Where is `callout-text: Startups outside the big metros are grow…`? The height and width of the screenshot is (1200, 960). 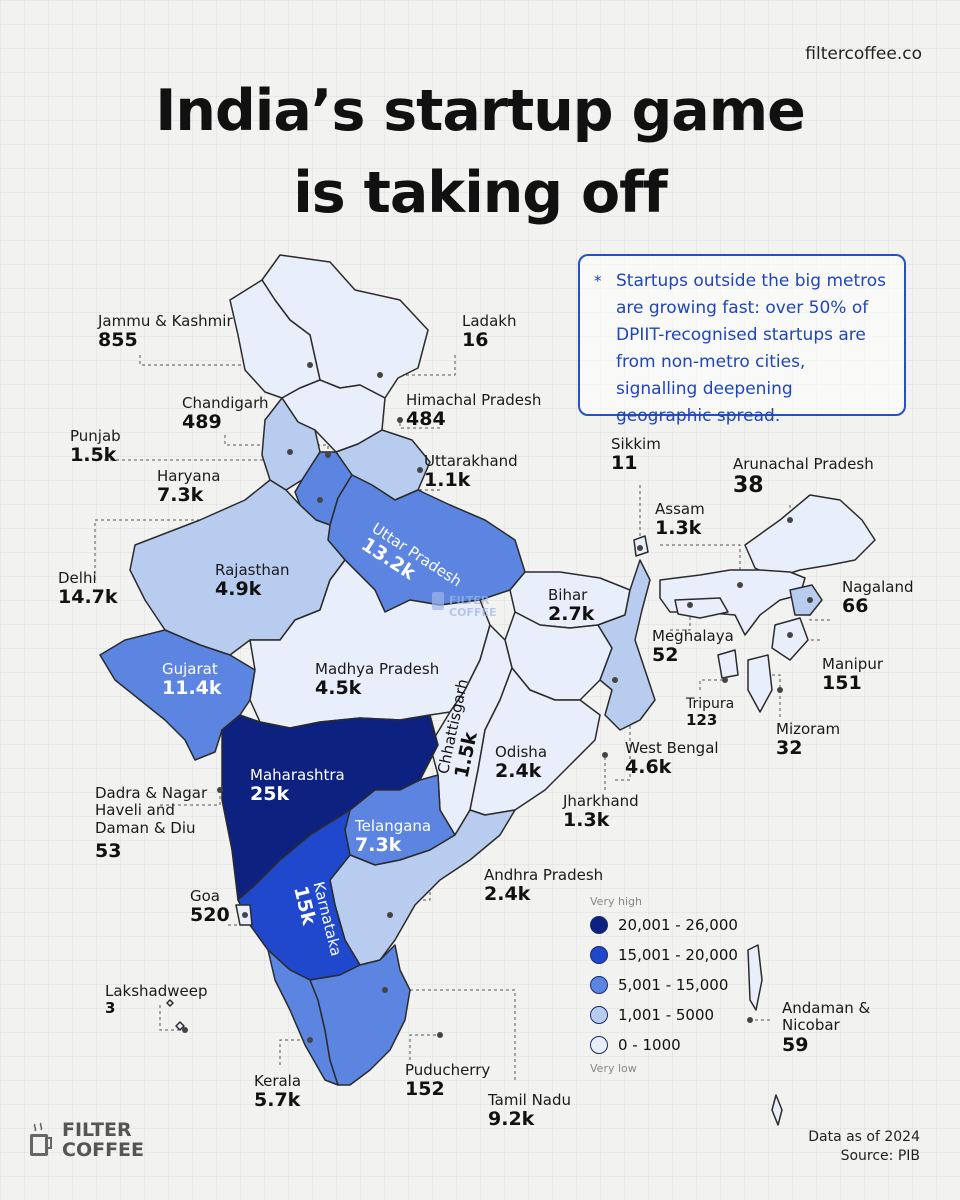 callout-text: Startups outside the big metros are grow… is located at coordinates (751, 348).